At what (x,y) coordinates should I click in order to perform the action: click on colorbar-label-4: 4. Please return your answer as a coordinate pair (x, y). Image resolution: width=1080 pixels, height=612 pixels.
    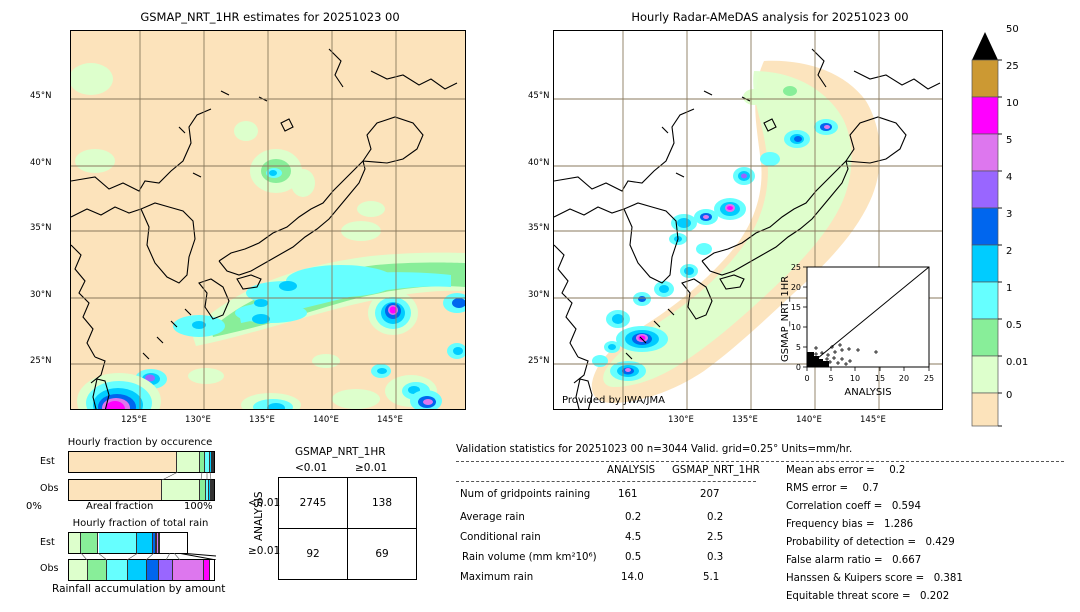
    Looking at the image, I should click on (1009, 177).